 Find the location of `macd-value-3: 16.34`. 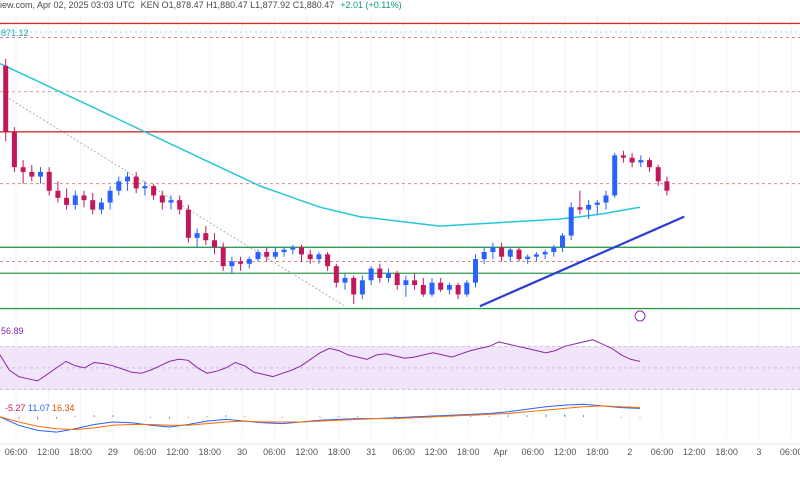

macd-value-3: 16.34 is located at coordinates (63, 408).